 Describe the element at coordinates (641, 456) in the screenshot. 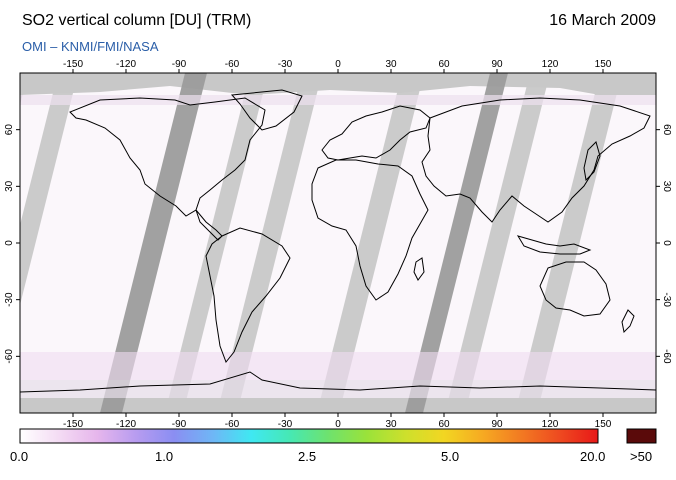

I see `colorbar-overflow-label: >50` at that location.